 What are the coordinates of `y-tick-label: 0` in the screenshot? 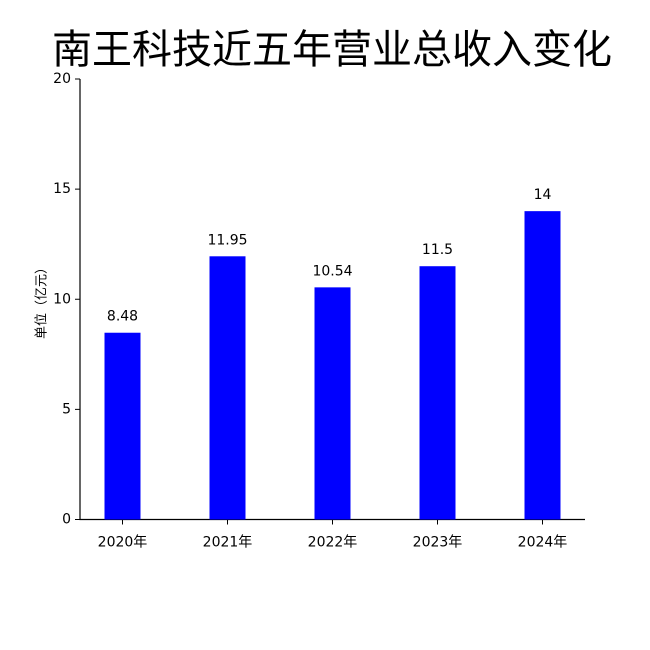 It's located at (66, 520).